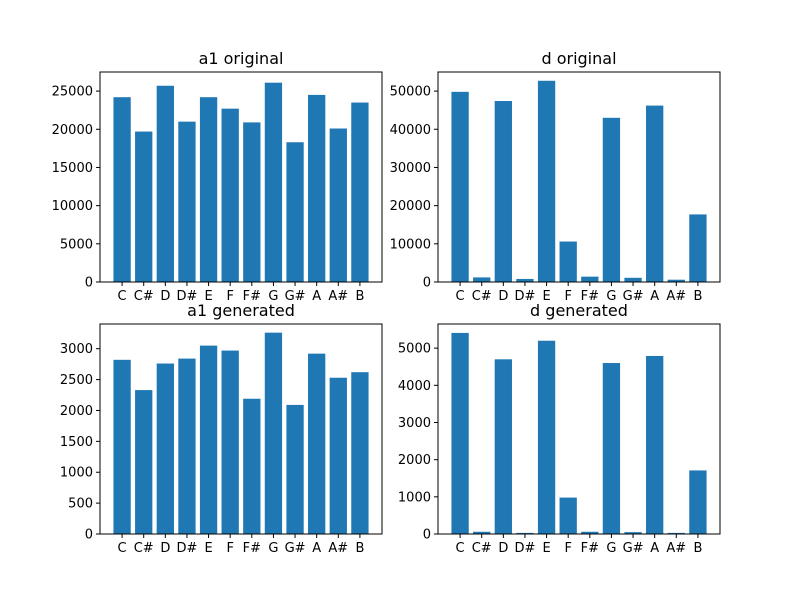 The image size is (800, 600). What do you see at coordinates (76, 244) in the screenshot?
I see `y-tick-label: 5000` at bounding box center [76, 244].